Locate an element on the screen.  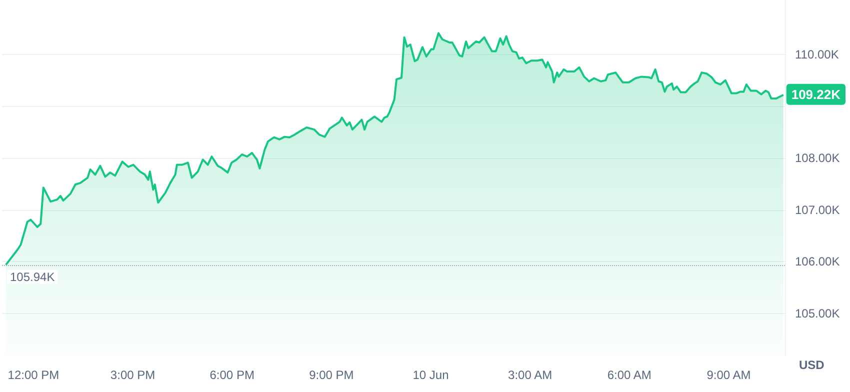
y-tick-label: 108.00K is located at coordinates (817, 158).